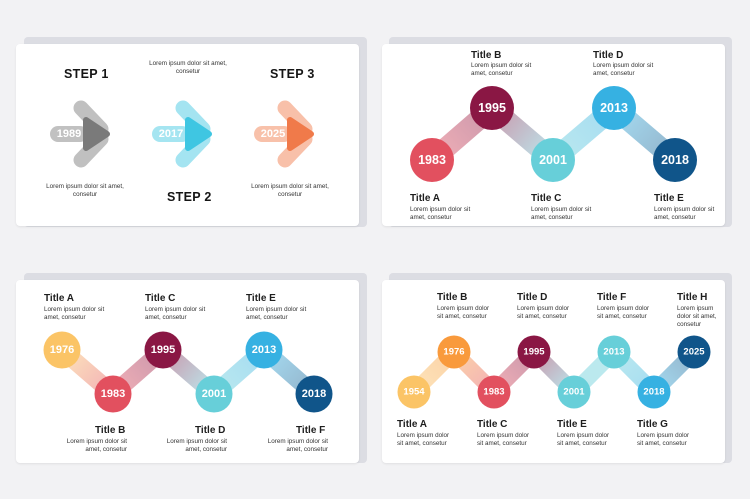 The image size is (750, 499). Describe the element at coordinates (692, 297) in the screenshot. I see `panel4-title-7: Title H` at that location.